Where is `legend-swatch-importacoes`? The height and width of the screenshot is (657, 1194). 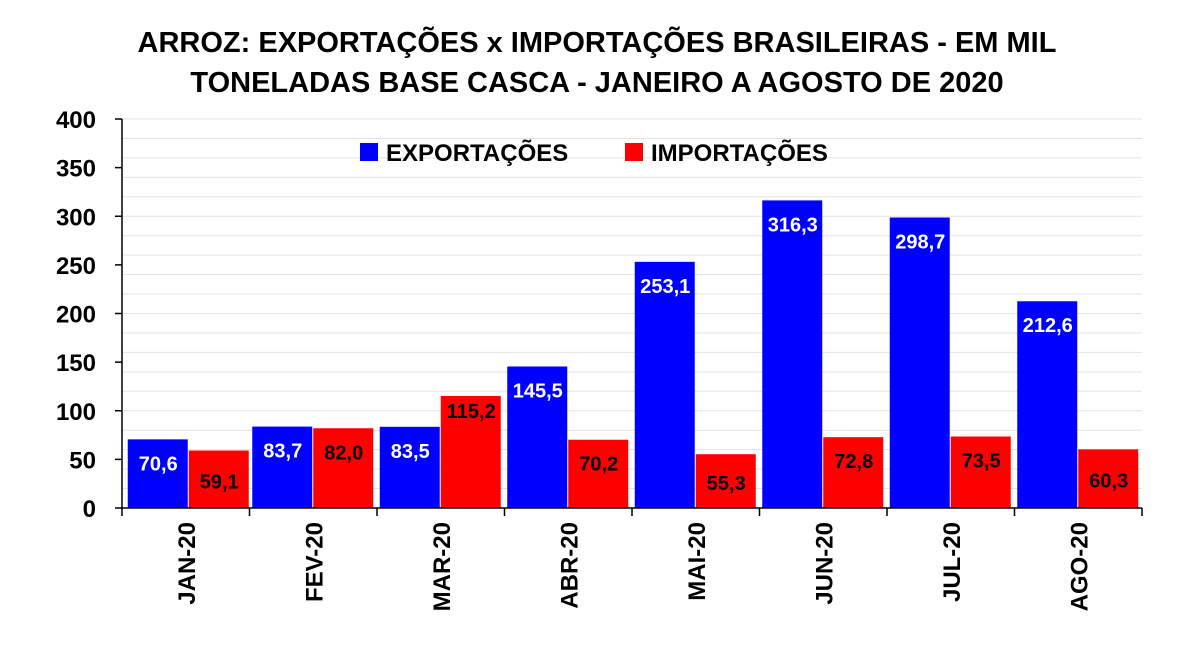 legend-swatch-importacoes is located at coordinates (634, 152).